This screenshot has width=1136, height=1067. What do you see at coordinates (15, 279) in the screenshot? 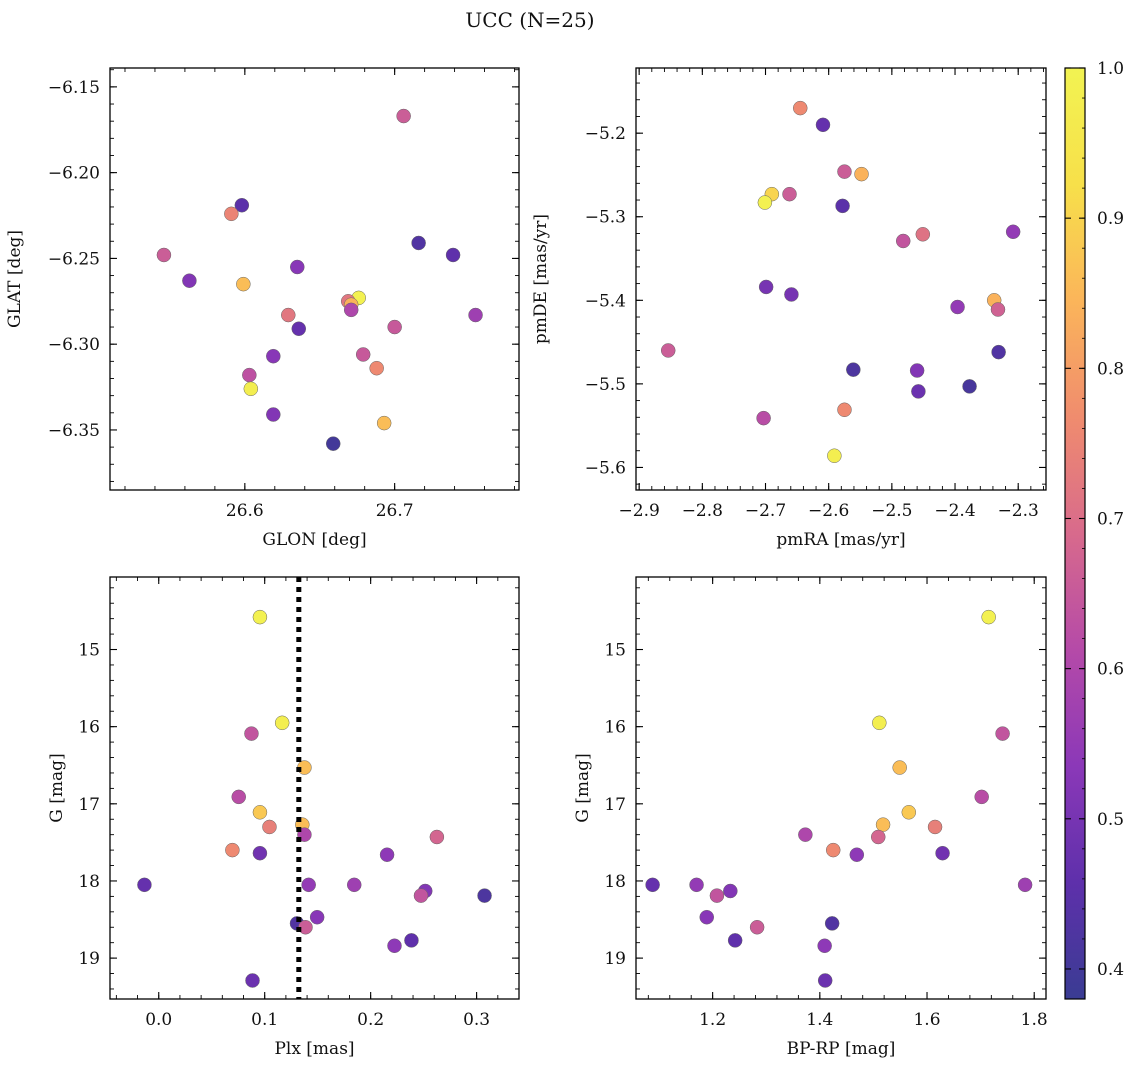
I see `y-axis-label: GLAT [deg]` at bounding box center [15, 279].